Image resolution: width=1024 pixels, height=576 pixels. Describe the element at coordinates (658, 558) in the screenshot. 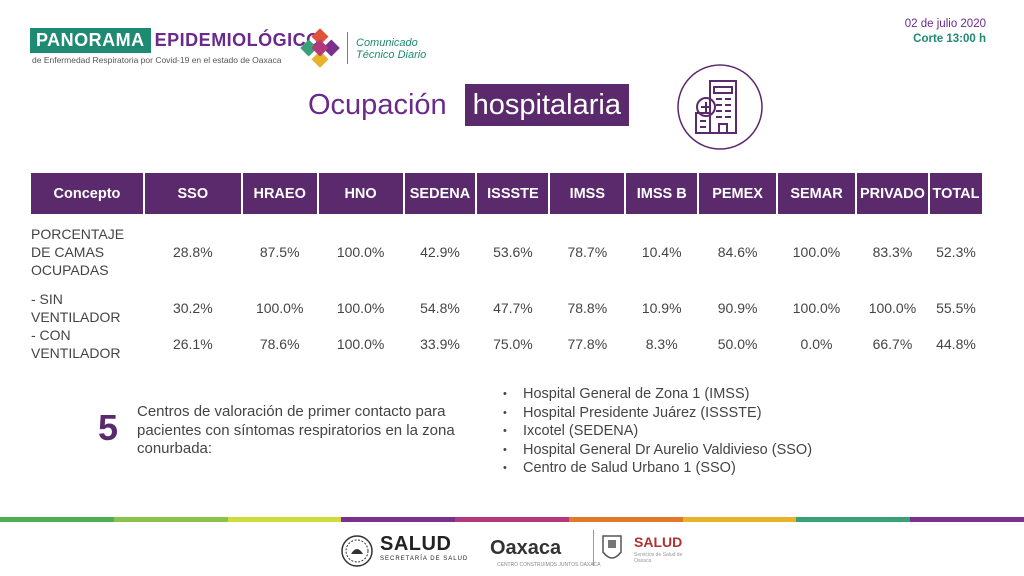

I see `servicios-salud-sub: Servicios de Salud de Oaxaca` at that location.